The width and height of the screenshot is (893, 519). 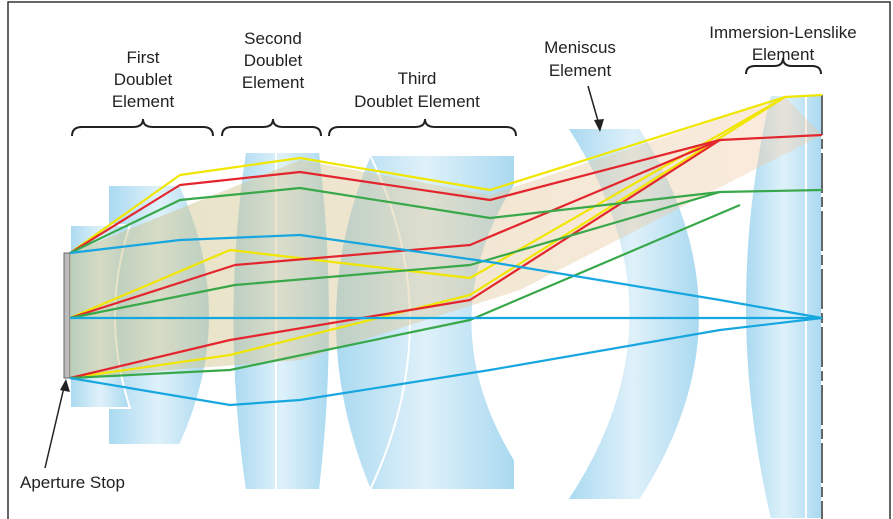 What do you see at coordinates (142, 57) in the screenshot?
I see `label-line: First` at bounding box center [142, 57].